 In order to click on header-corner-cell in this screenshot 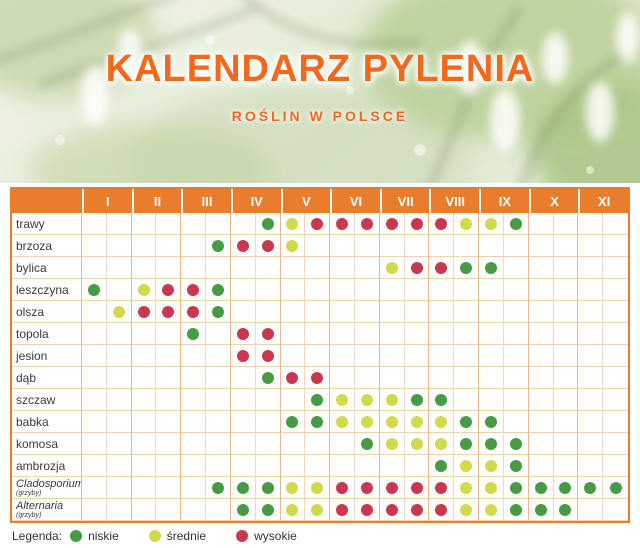, I will do `click(47, 201)`.